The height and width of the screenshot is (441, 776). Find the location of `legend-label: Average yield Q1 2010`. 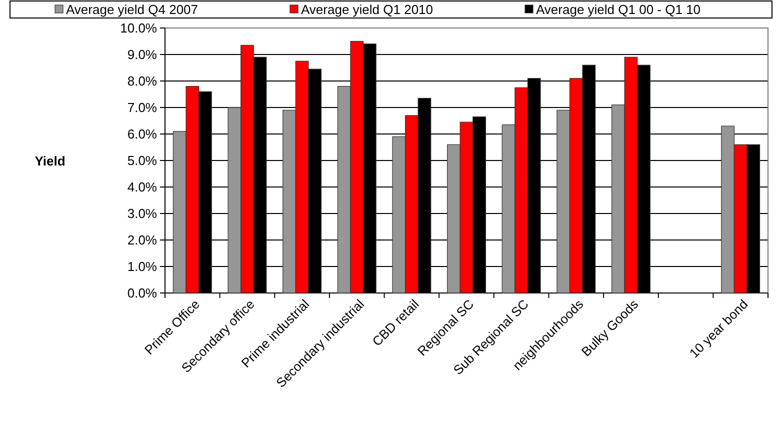

legend-label: Average yield Q1 2010 is located at coordinates (367, 9).